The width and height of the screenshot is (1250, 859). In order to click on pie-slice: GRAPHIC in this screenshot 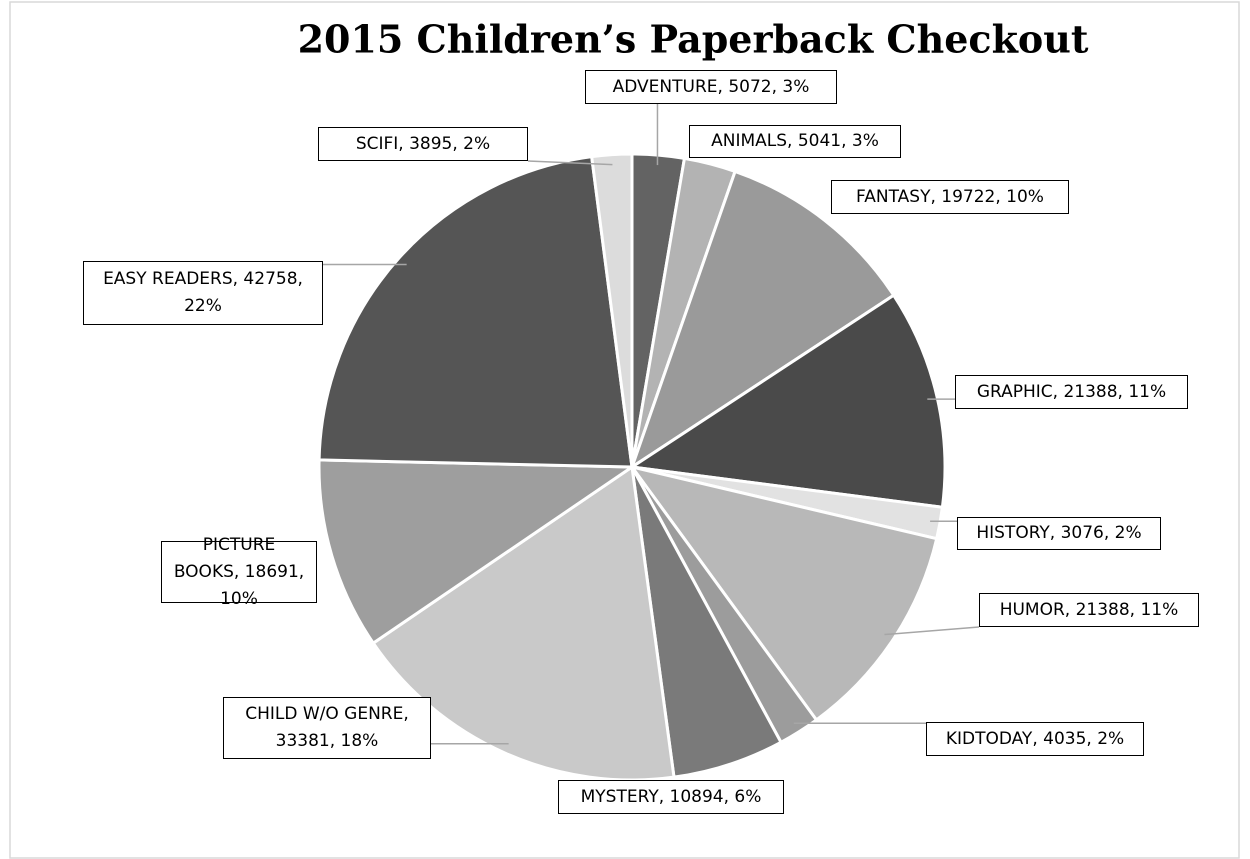, I will do `click(787, 401)`.